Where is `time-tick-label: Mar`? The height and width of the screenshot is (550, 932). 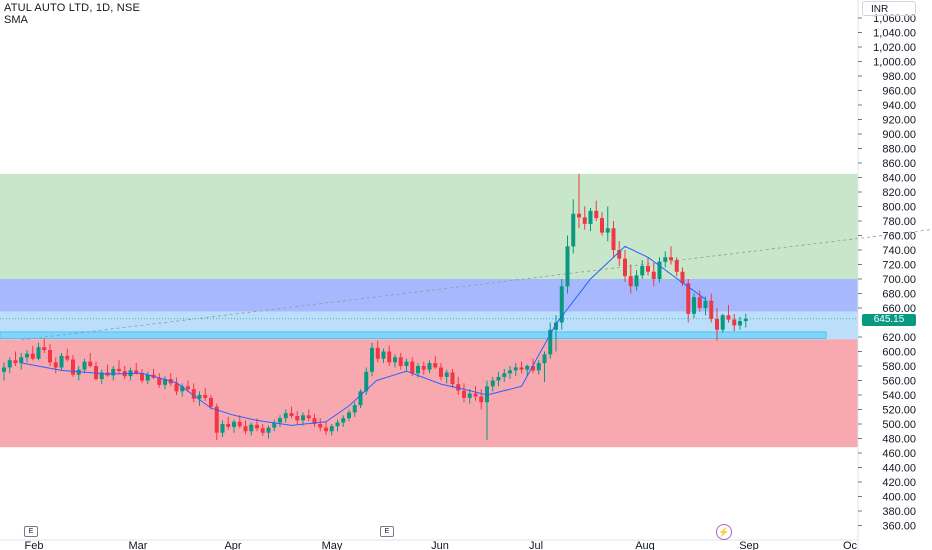
time-tick-label: Mar is located at coordinates (138, 545).